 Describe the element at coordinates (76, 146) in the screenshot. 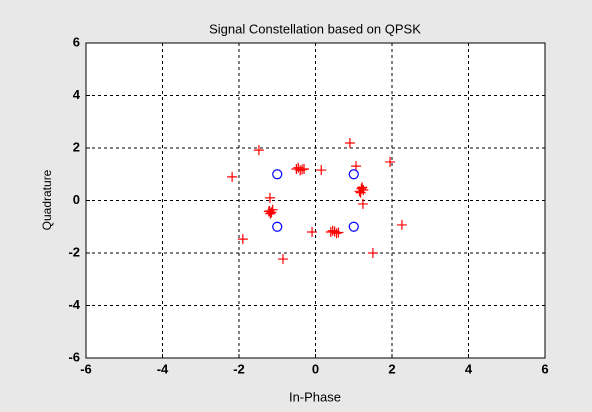

I see `y-tick-label: 2` at that location.